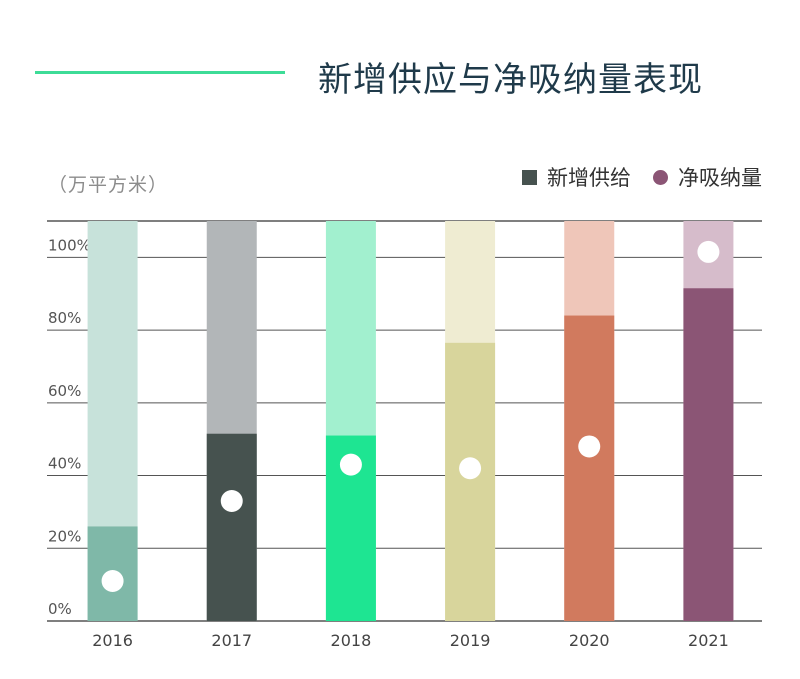  What do you see at coordinates (351, 640) in the screenshot?
I see `x-tick-label: 2018` at bounding box center [351, 640].